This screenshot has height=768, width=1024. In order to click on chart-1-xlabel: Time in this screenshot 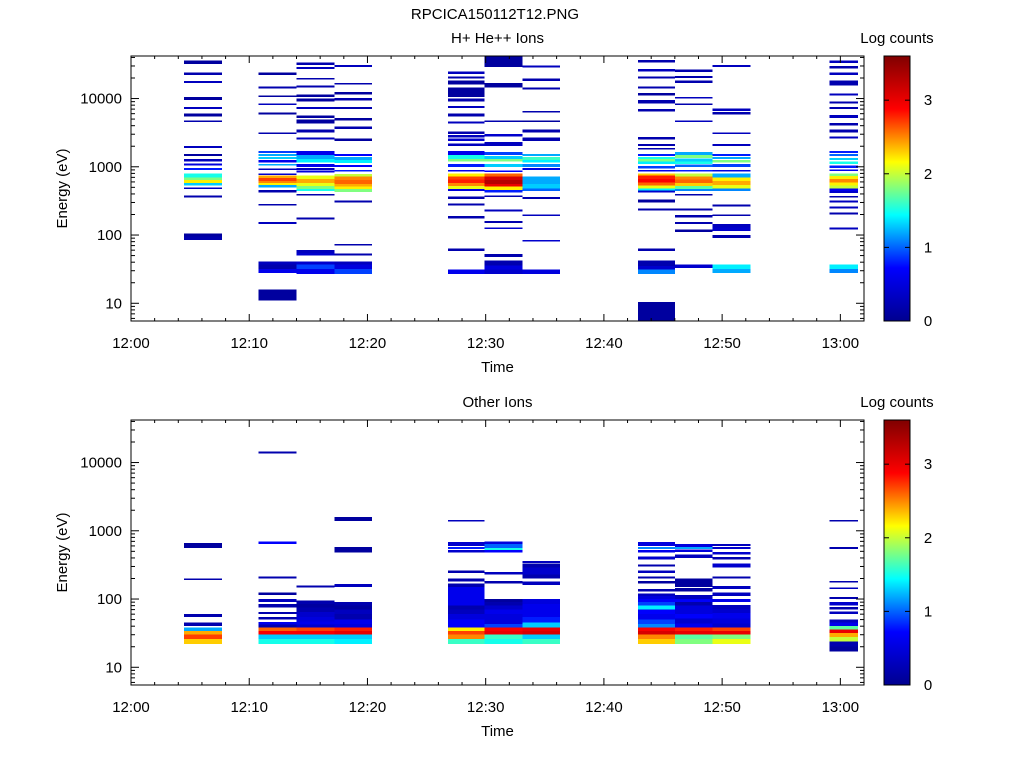, I will do `click(497, 731)`.